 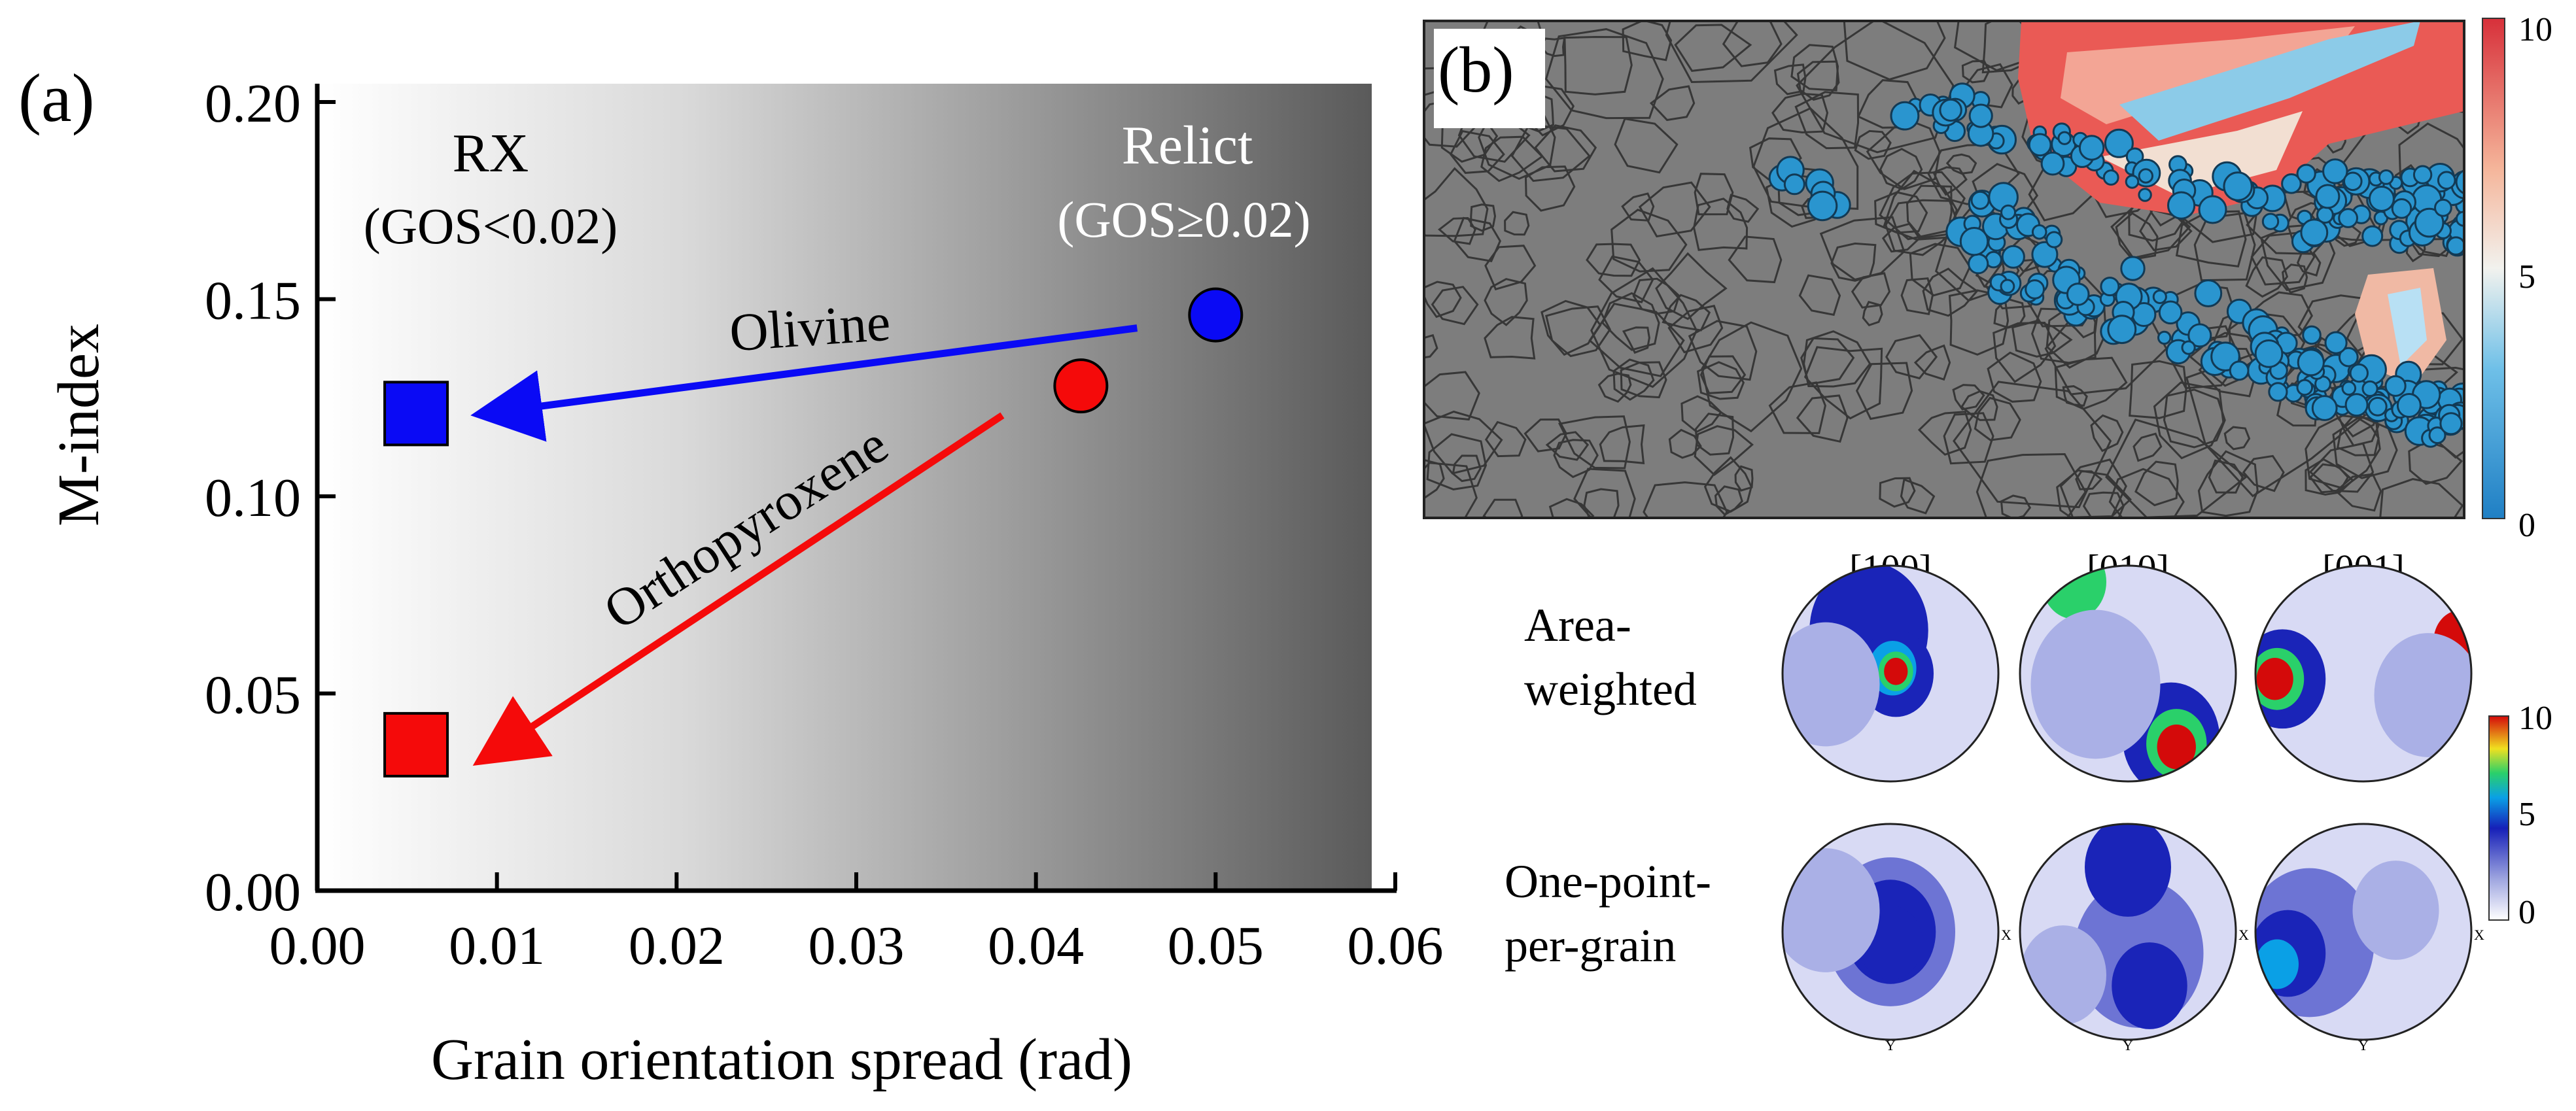 What do you see at coordinates (1577, 625) in the screenshot?
I see `pf-row1-label-a: Area-` at bounding box center [1577, 625].